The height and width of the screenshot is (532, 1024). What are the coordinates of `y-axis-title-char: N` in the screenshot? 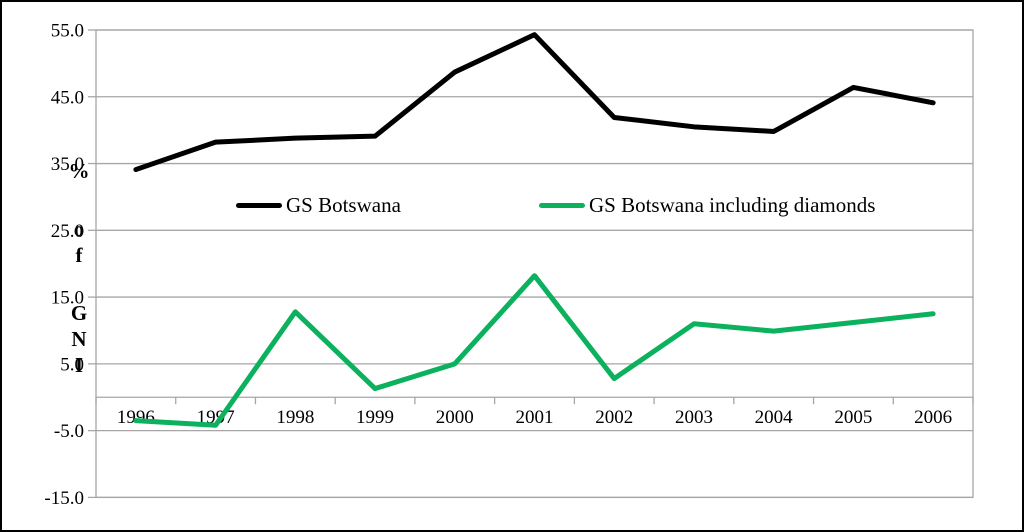 It's located at (78, 339).